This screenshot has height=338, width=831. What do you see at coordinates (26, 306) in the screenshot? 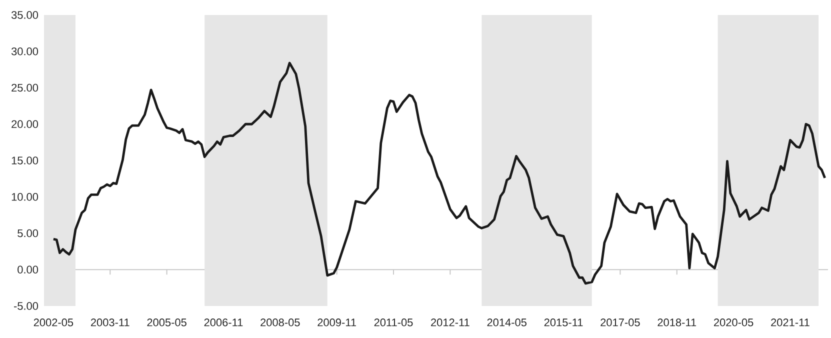
I see `y-tick-label: -5.00` at bounding box center [26, 306].